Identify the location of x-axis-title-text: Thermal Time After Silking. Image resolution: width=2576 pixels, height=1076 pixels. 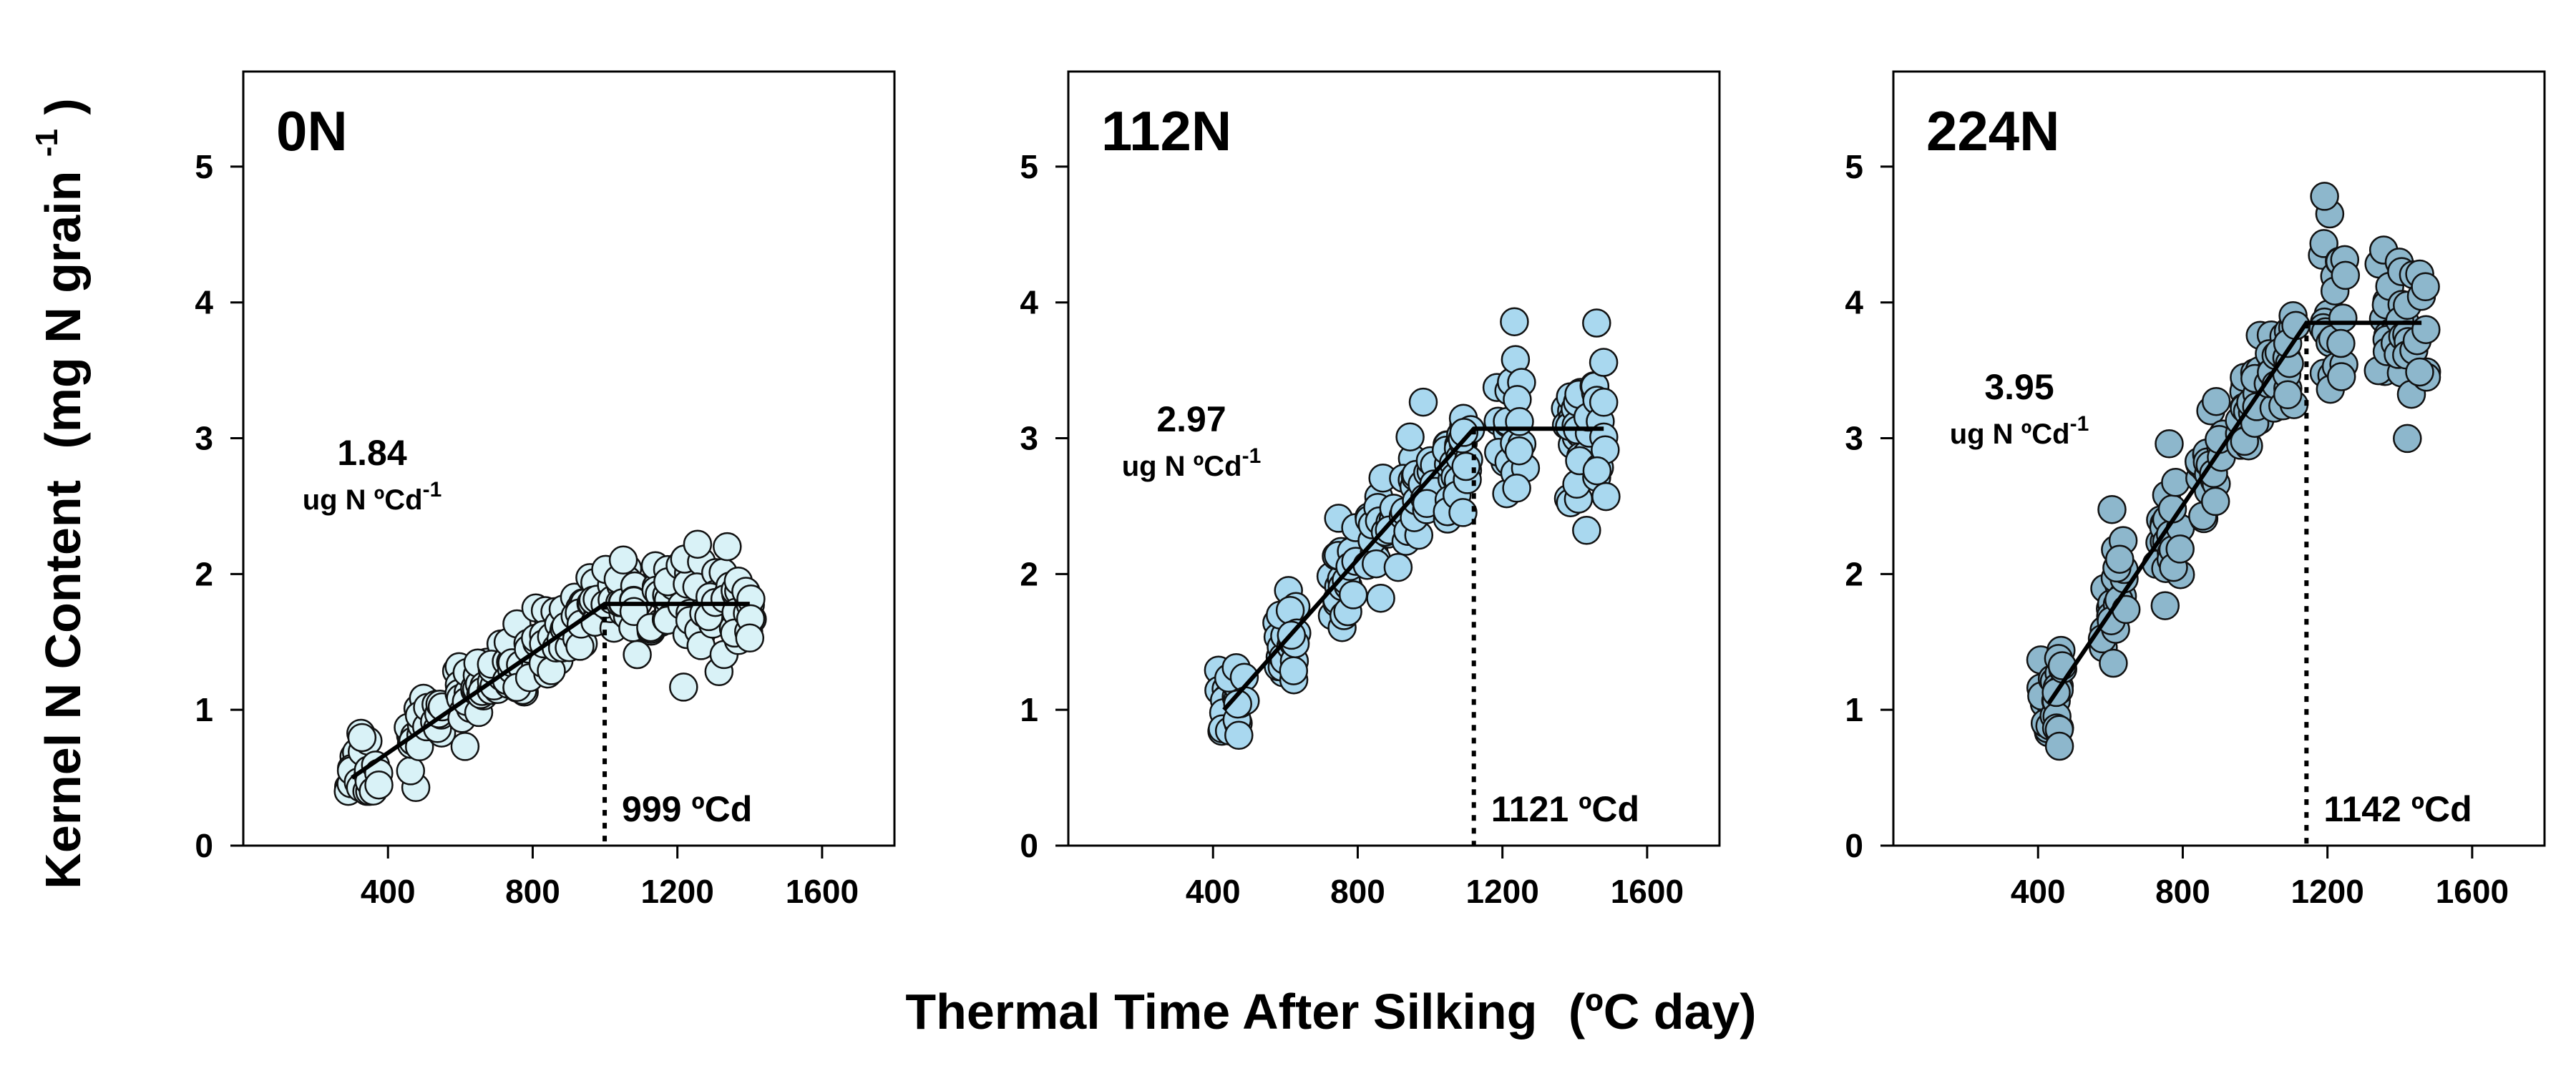
(1221, 1012).